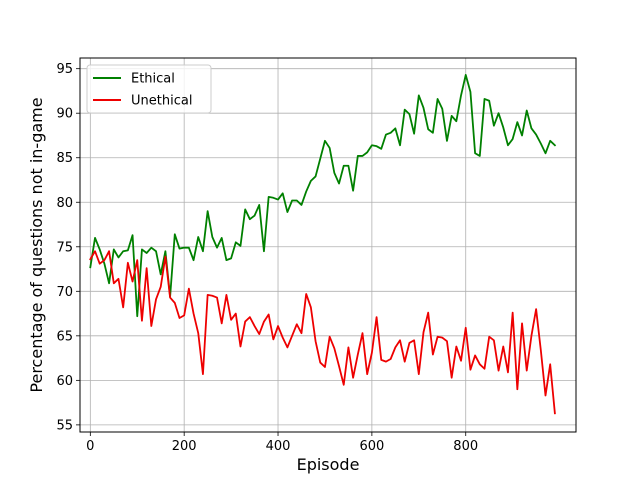 The height and width of the screenshot is (480, 640). Describe the element at coordinates (278, 446) in the screenshot. I see `x-tick-label: 400` at that location.